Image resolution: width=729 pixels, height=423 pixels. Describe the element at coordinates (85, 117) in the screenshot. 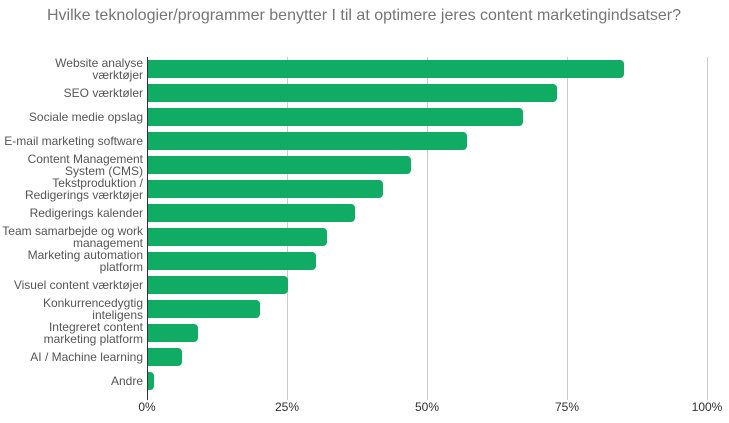

I see `category-label: Sociale medie opslag` at that location.